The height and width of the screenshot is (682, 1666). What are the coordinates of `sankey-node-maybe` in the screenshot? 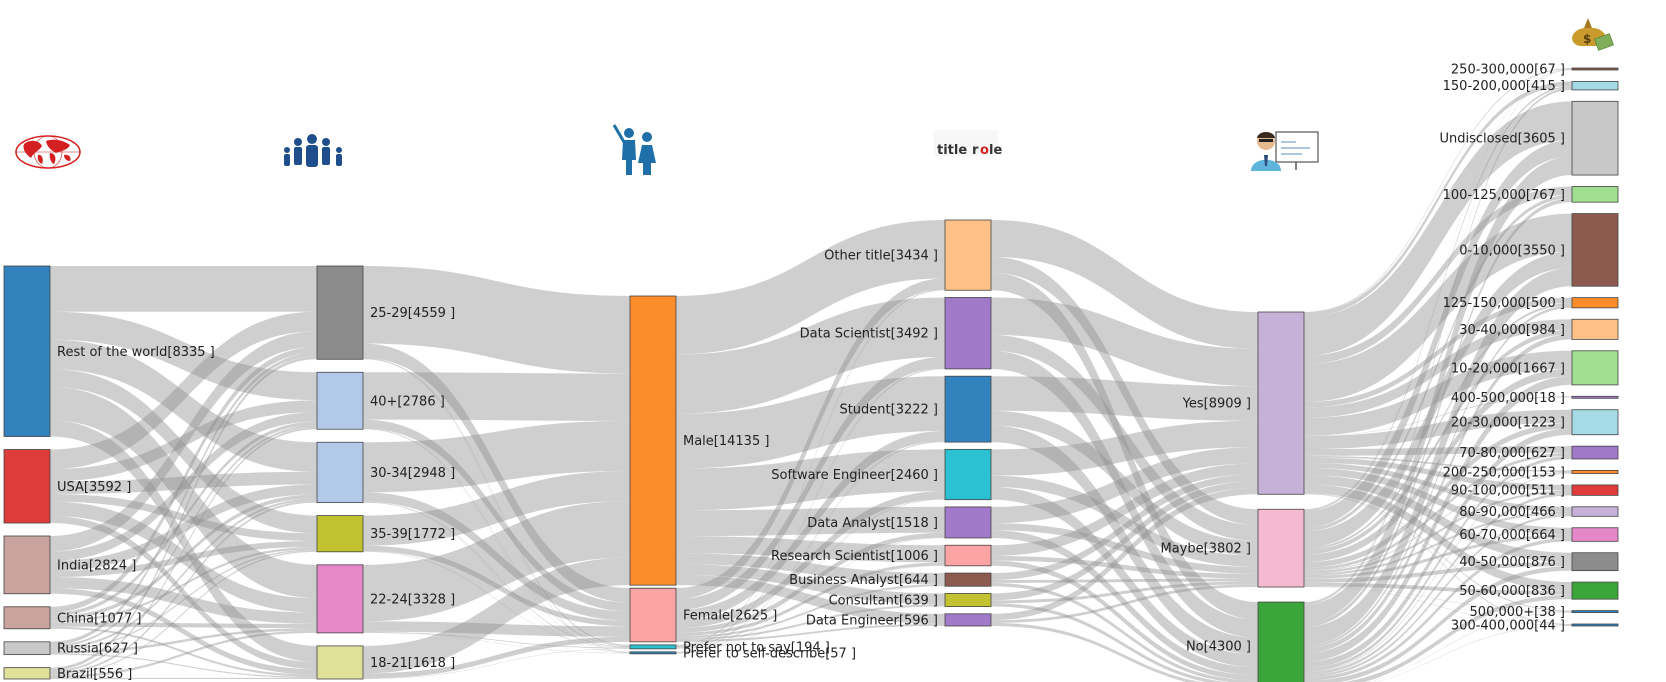 It's located at (1281, 548).